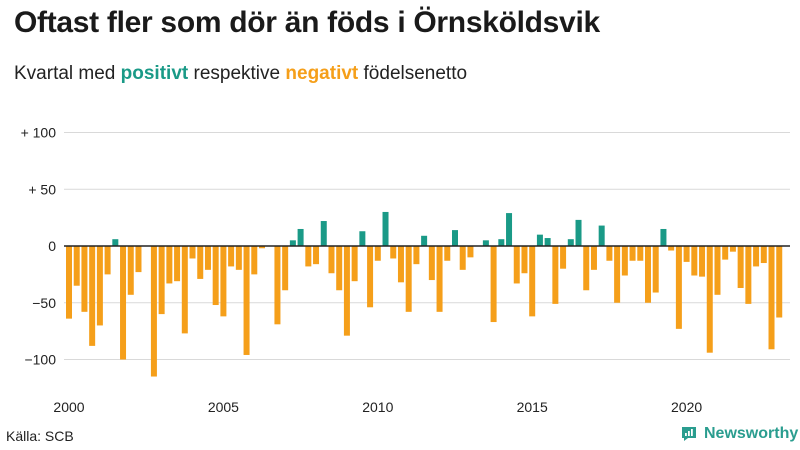 Image resolution: width=800 pixels, height=450 pixels. What do you see at coordinates (415, 73) in the screenshot?
I see `subtitle-suffix: födelsenetto` at bounding box center [415, 73].